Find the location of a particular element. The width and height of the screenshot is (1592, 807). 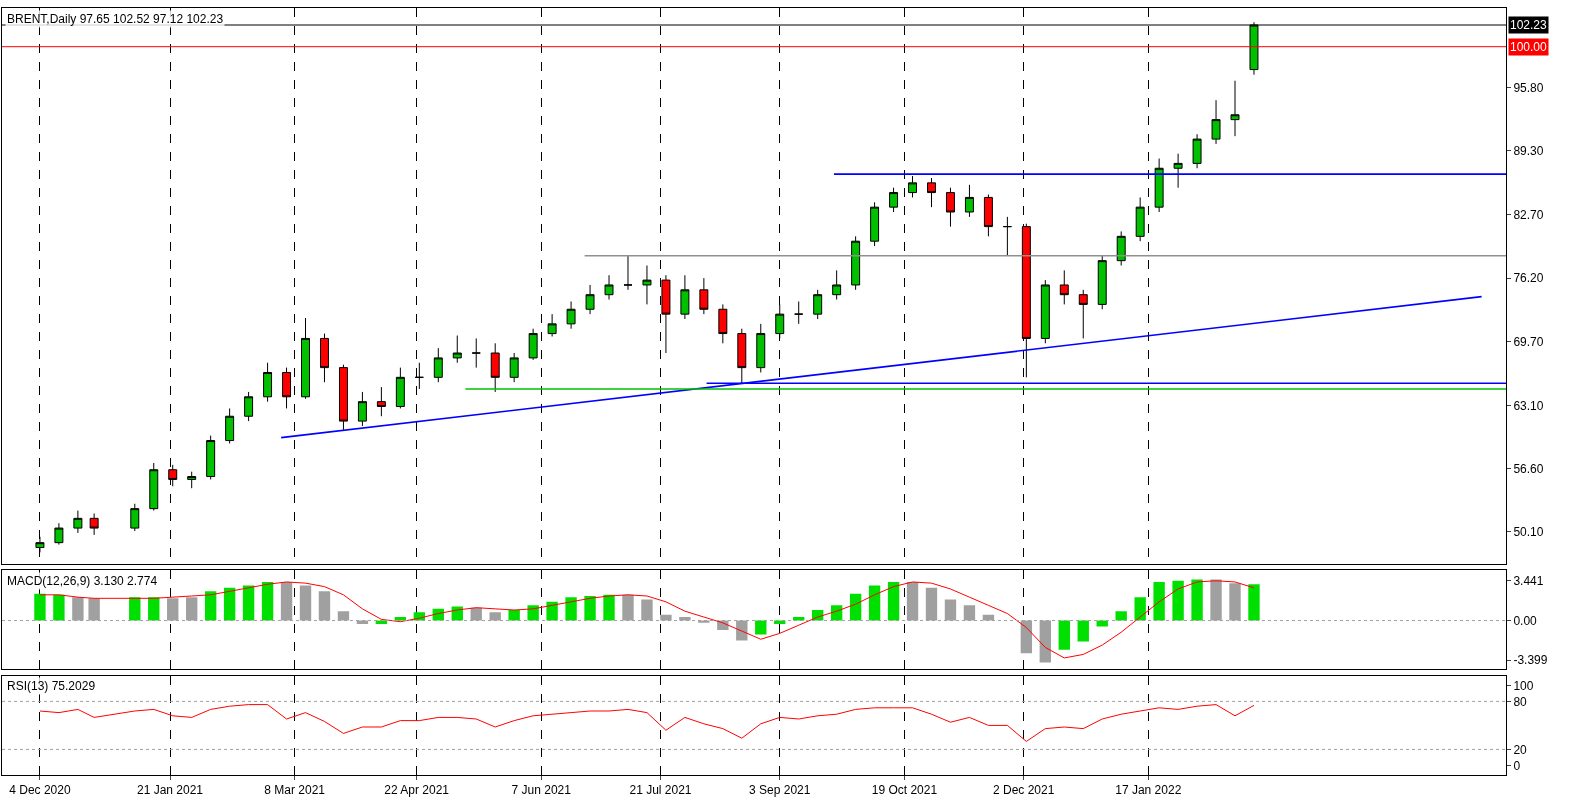

annotation: BRENT,Daily 97.65 102.52 97.12 102.23 is located at coordinates (115, 19).